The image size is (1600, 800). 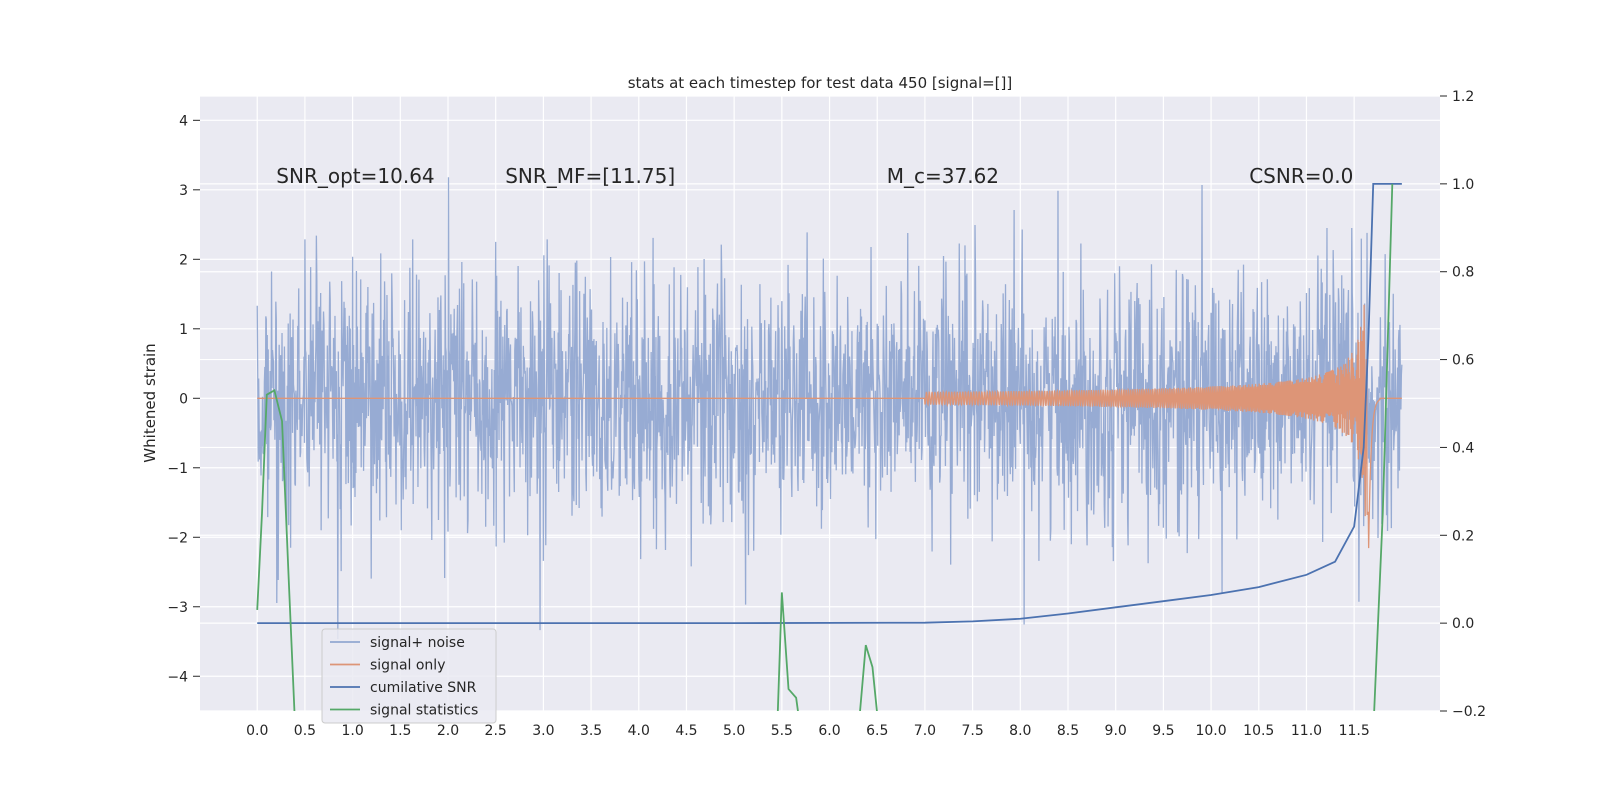 What do you see at coordinates (925, 731) in the screenshot?
I see `x-tick-label: 7.0` at bounding box center [925, 731].